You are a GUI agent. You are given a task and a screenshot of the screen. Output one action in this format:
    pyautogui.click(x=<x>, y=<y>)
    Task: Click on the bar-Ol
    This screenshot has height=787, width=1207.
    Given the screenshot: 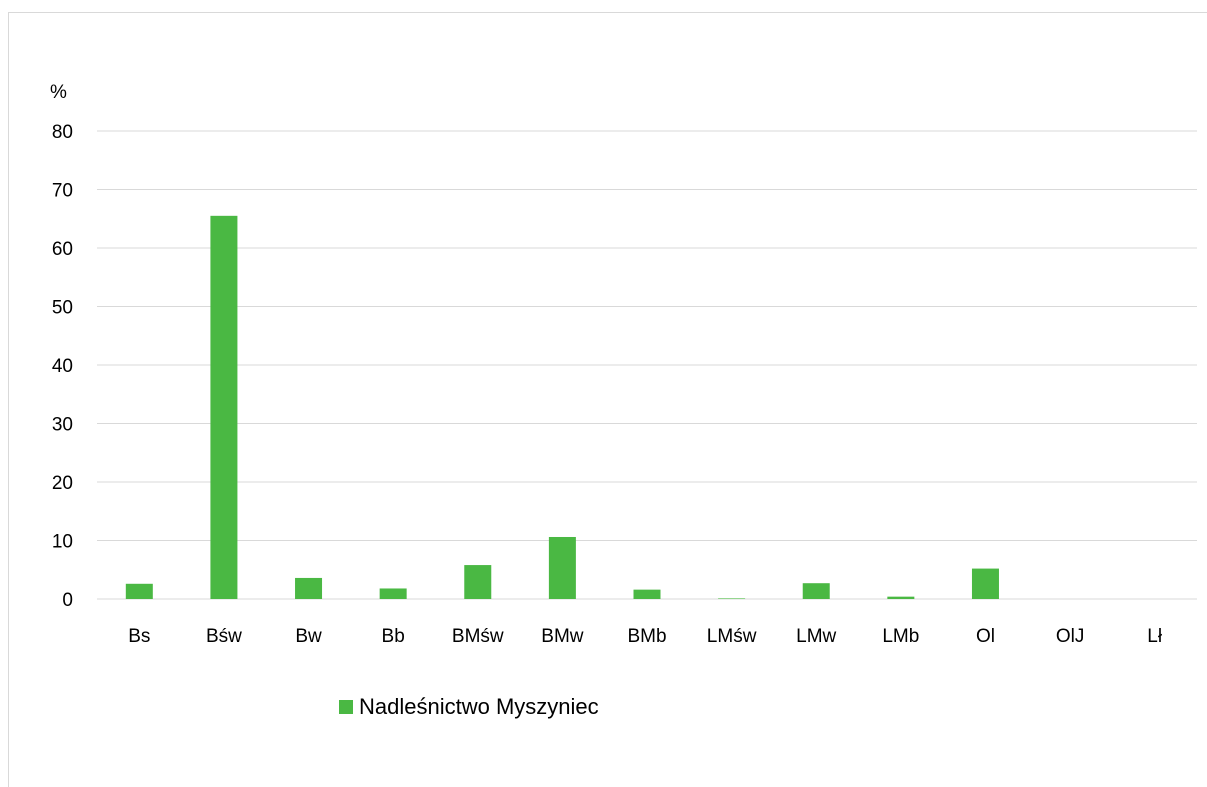 What is the action you would take?
    pyautogui.click(x=985, y=583)
    